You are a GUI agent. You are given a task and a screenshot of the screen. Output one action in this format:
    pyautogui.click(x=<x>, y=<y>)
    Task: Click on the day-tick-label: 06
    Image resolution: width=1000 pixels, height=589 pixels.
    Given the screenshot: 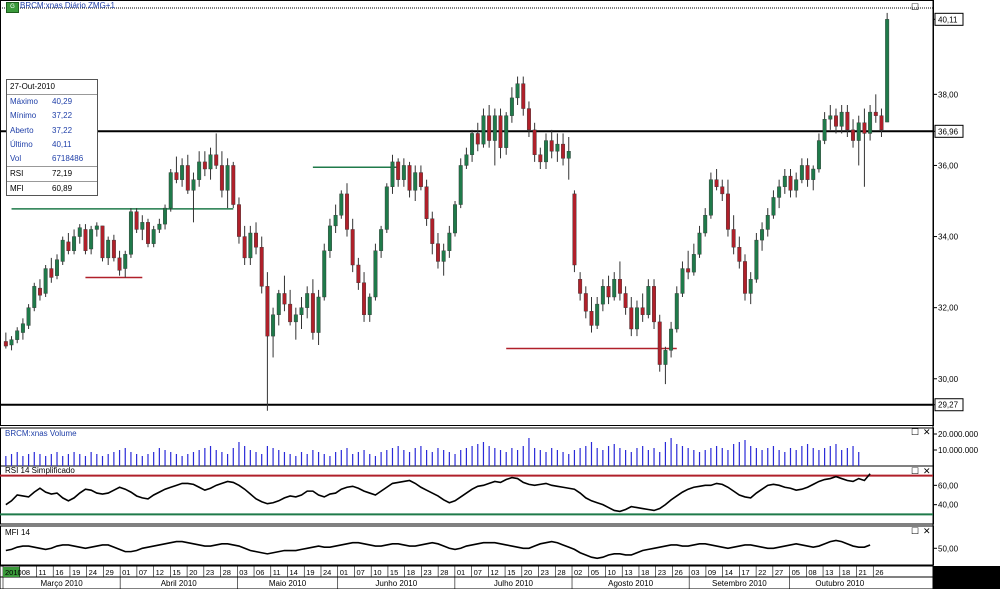 What is the action you would take?
    pyautogui.click(x=260, y=572)
    